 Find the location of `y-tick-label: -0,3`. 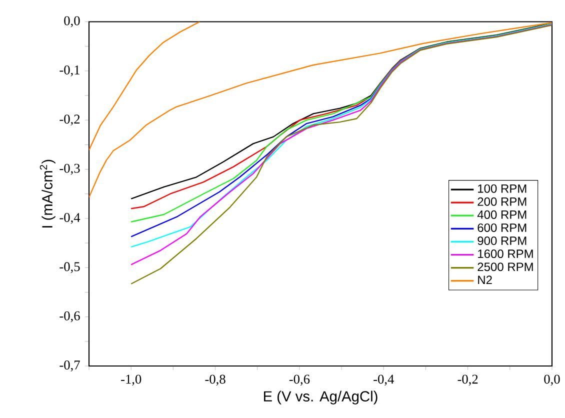

y-tick-label: -0,3 is located at coordinates (70, 169).